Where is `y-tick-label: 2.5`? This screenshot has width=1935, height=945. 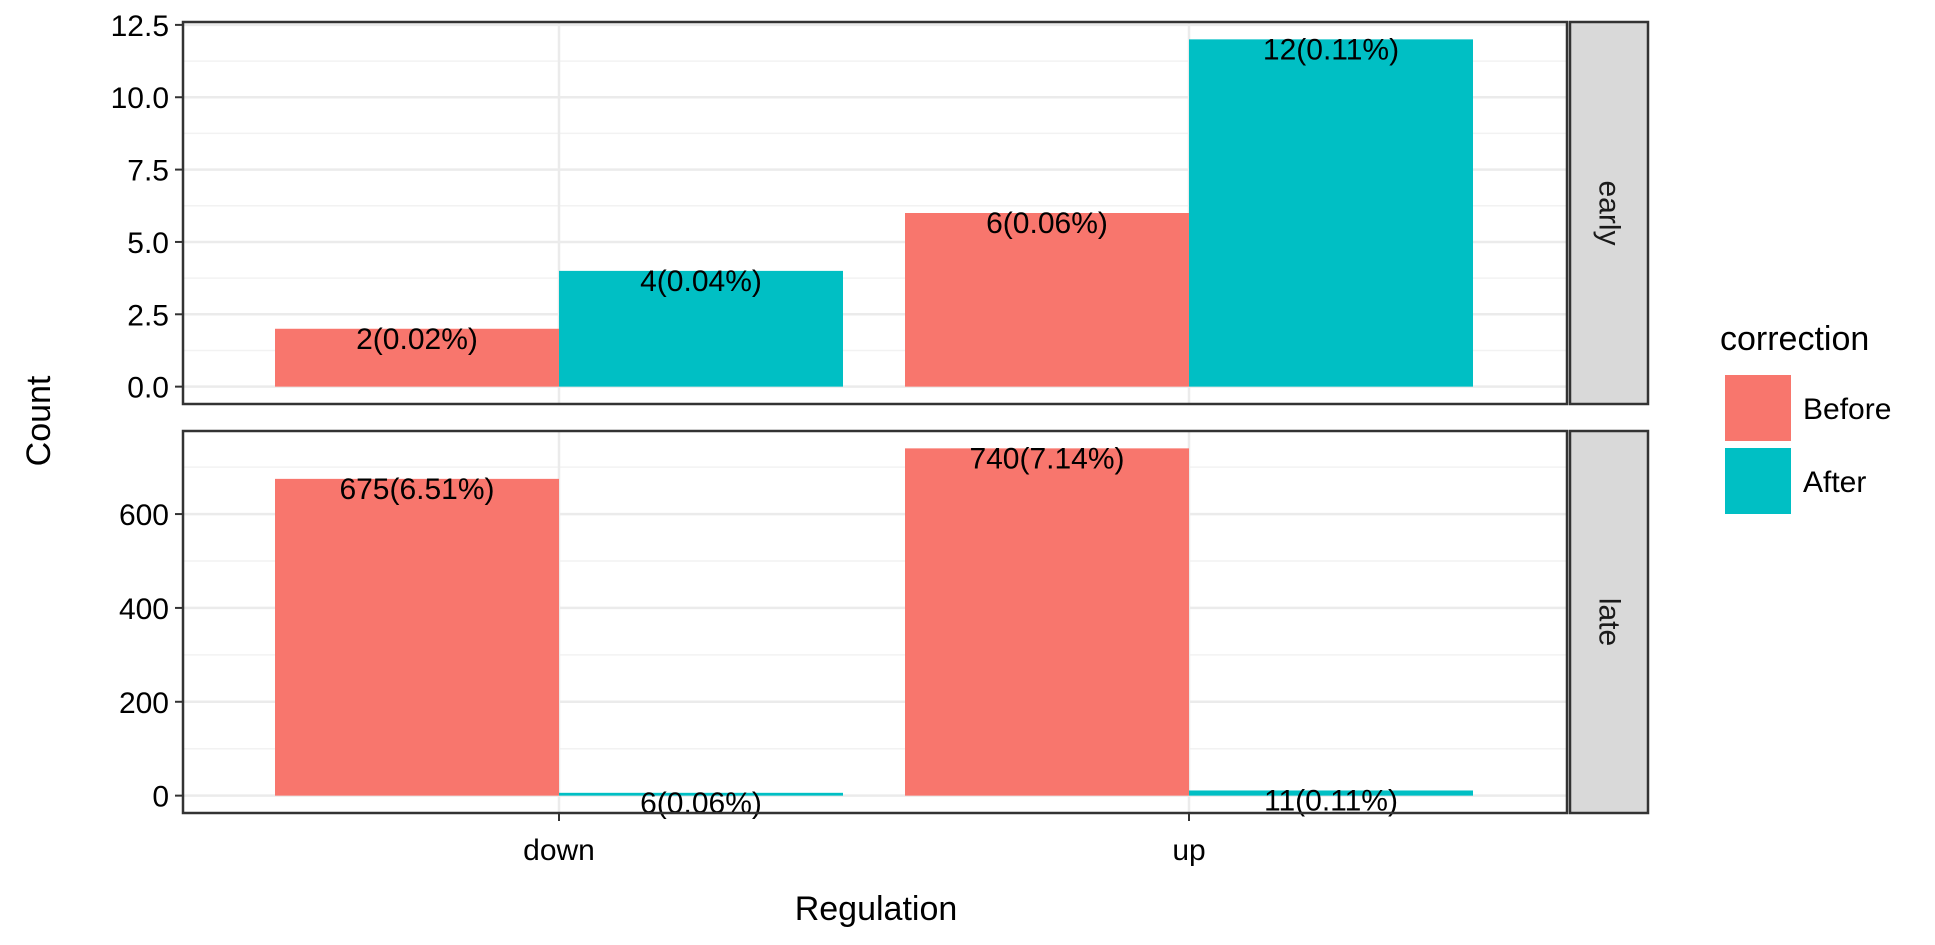
y-tick-label: 2.5 is located at coordinates (148, 315).